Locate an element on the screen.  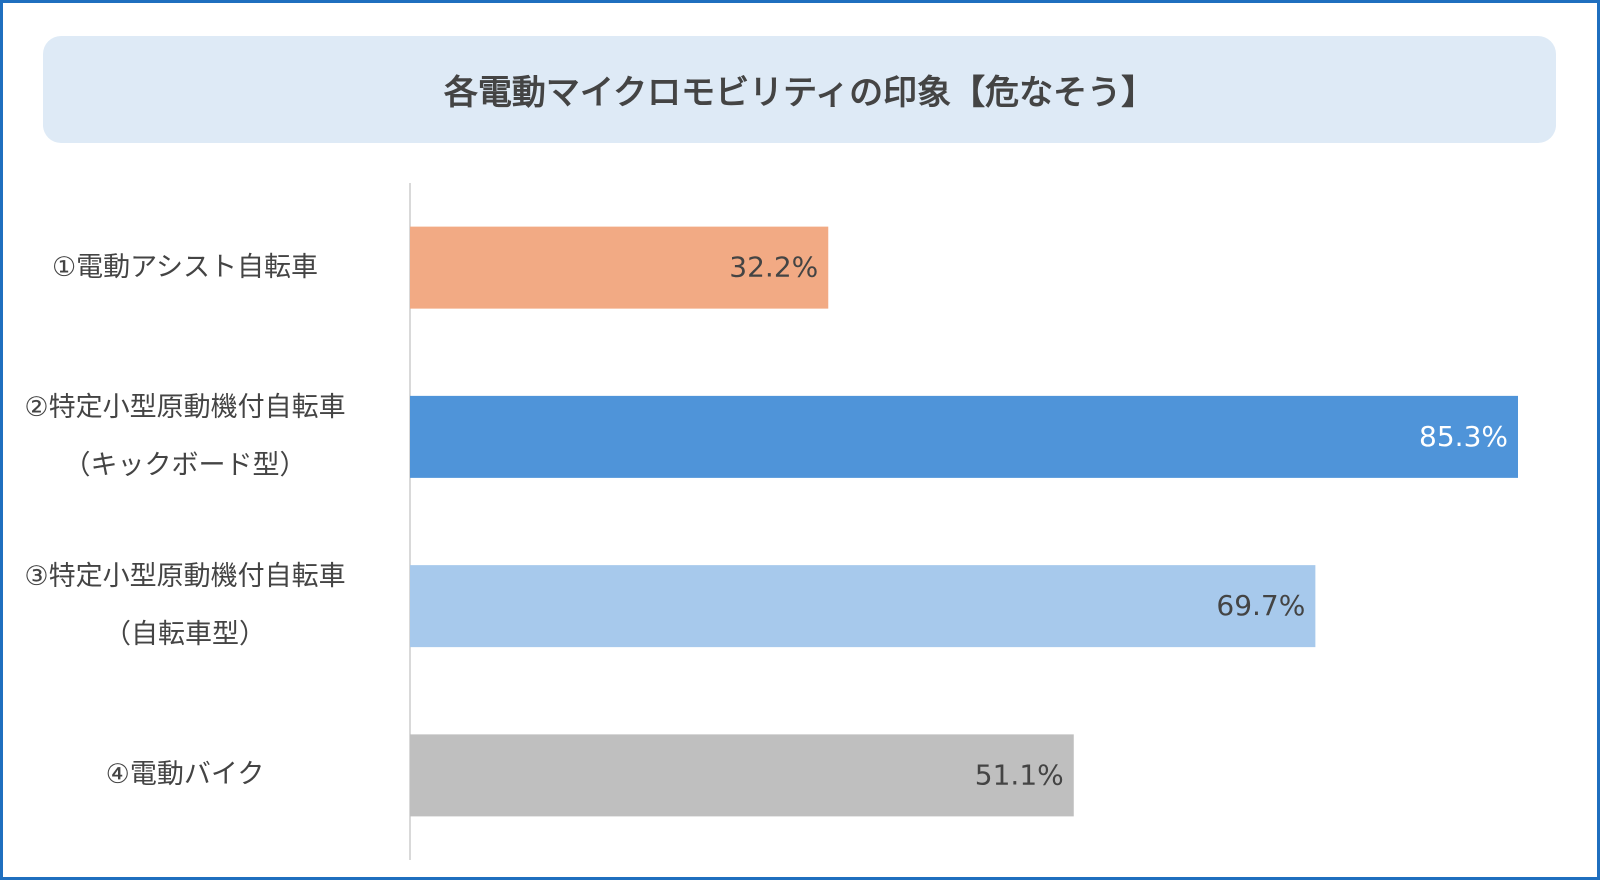
y-tick-label: ③特定小型原動機付自転車 （自転車型） is located at coordinates (185, 606).